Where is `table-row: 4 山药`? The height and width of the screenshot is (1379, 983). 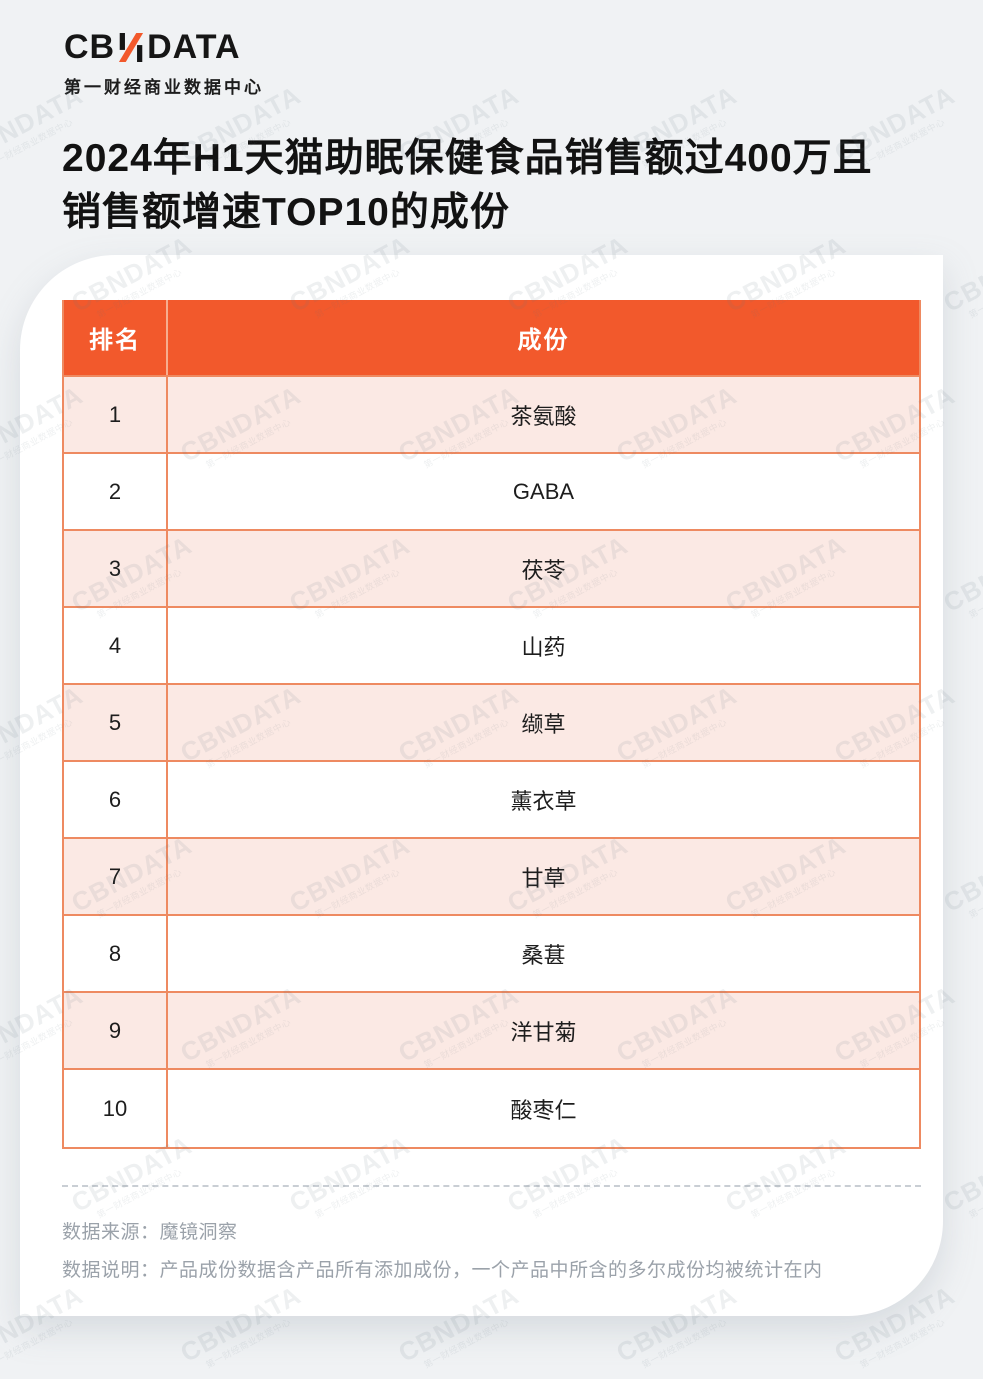 table-row: 4 山药 is located at coordinates (491, 646).